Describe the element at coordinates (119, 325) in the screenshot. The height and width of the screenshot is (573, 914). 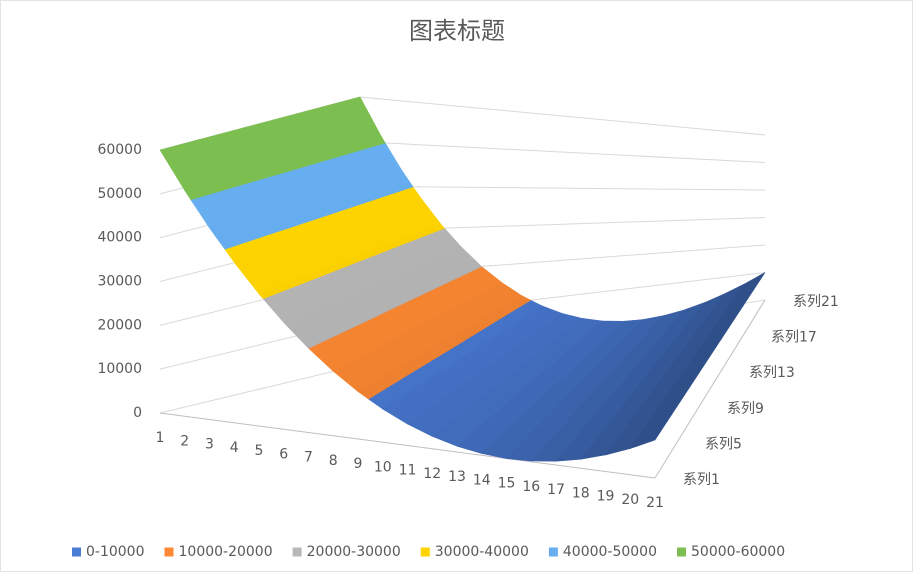
I see `z-tick-label: 20000` at that location.